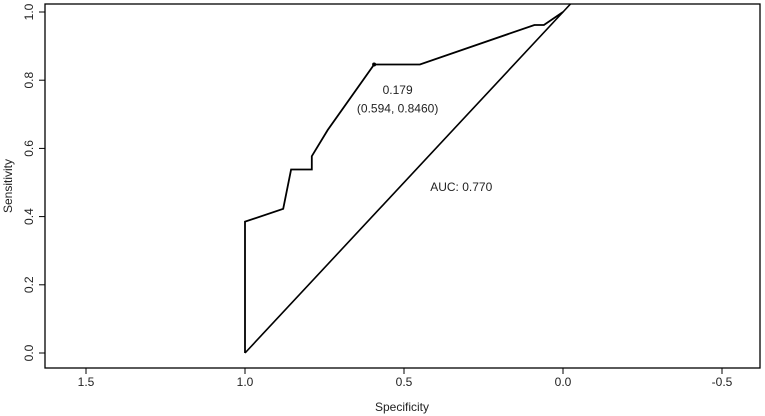  I want to click on y-tick-label: 0.0, so click(29, 352).